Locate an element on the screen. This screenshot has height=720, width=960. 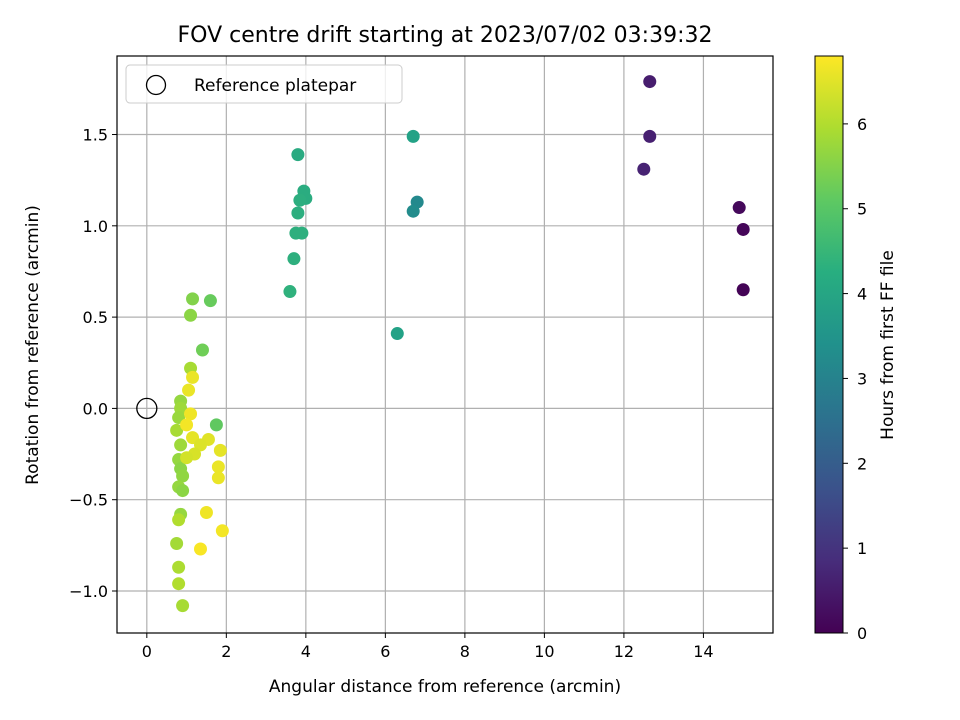
legend-reference-marker is located at coordinates (156, 85).